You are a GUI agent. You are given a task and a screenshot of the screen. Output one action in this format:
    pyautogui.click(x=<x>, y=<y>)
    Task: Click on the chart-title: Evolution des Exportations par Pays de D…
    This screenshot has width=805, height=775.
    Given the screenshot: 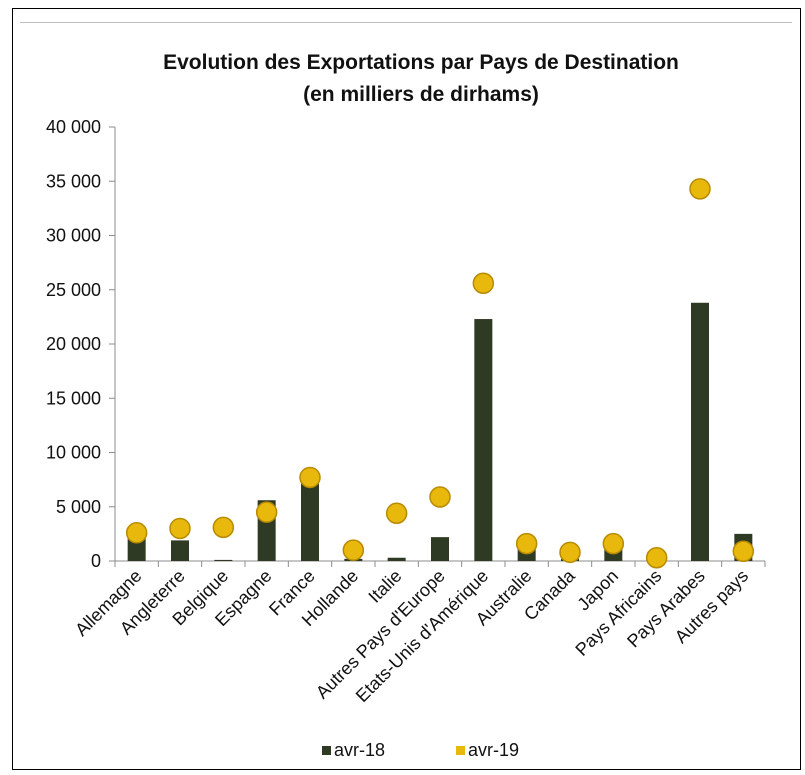 What is the action you would take?
    pyautogui.click(x=421, y=62)
    